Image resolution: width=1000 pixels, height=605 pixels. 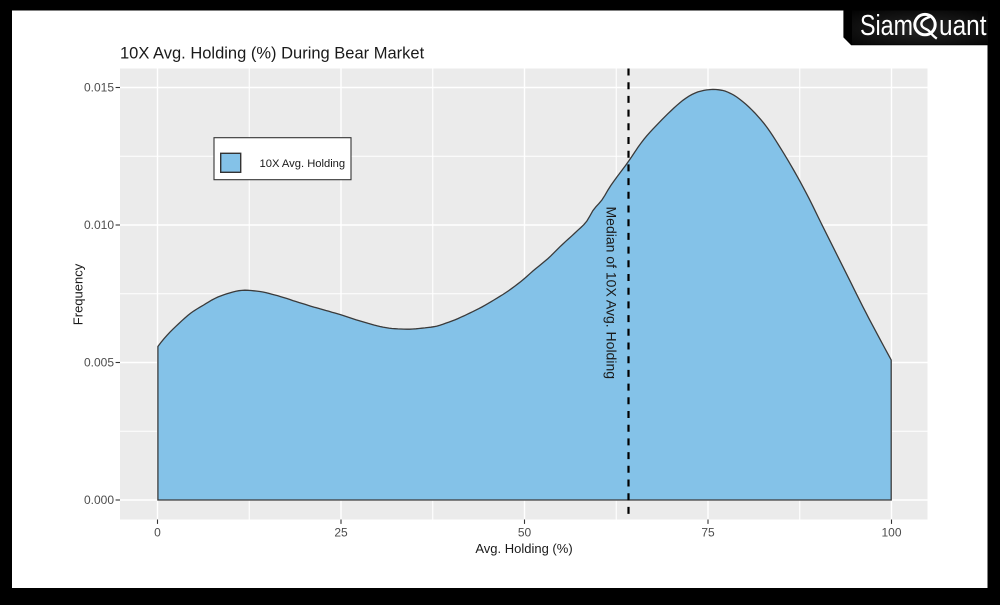 I want to click on svg-text: Frequency, so click(x=78, y=294).